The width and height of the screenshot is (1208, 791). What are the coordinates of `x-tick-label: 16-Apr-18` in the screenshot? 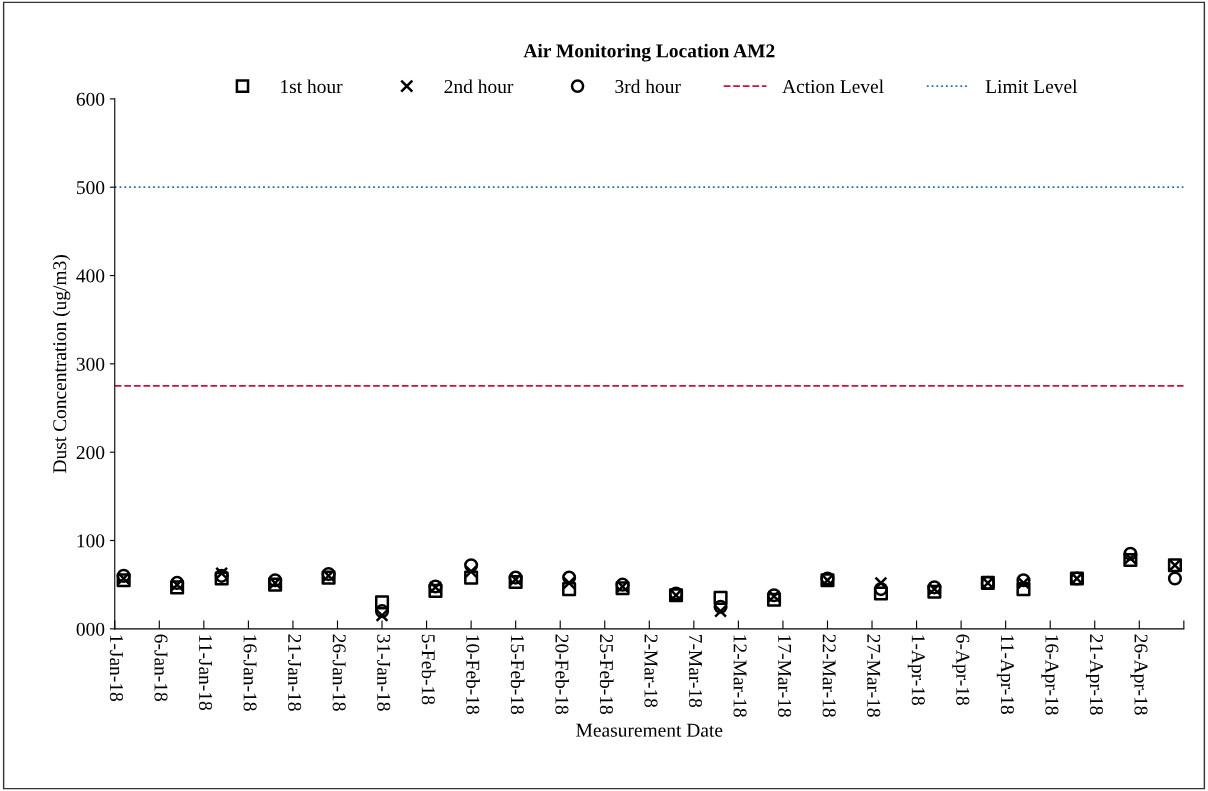 It's located at (1050, 675).